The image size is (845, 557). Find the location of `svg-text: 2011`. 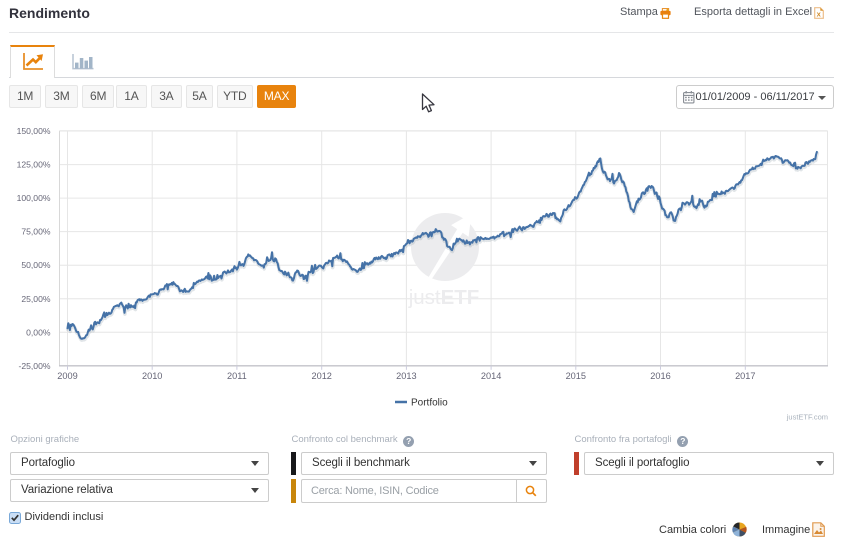

svg-text: 2011 is located at coordinates (237, 376).